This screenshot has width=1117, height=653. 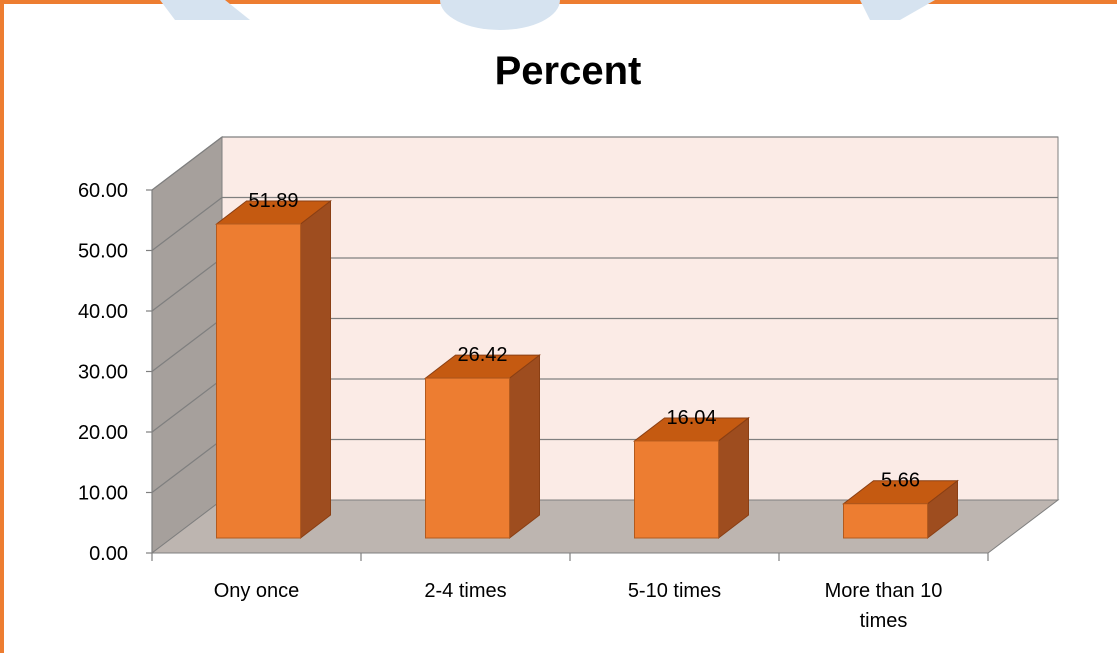 I want to click on x-category-label: More than 10 times, so click(x=884, y=606).